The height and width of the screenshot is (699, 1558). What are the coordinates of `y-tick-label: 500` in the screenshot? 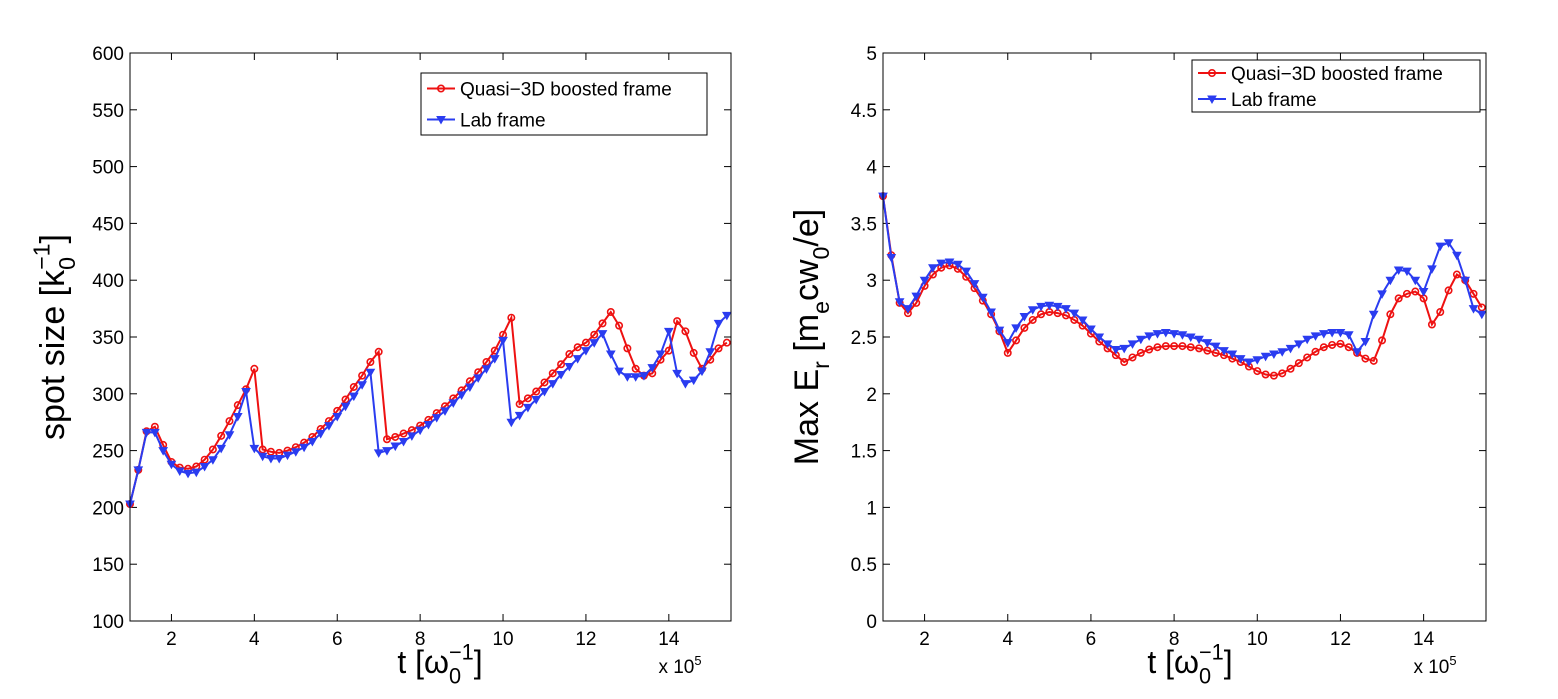 It's located at (108, 168).